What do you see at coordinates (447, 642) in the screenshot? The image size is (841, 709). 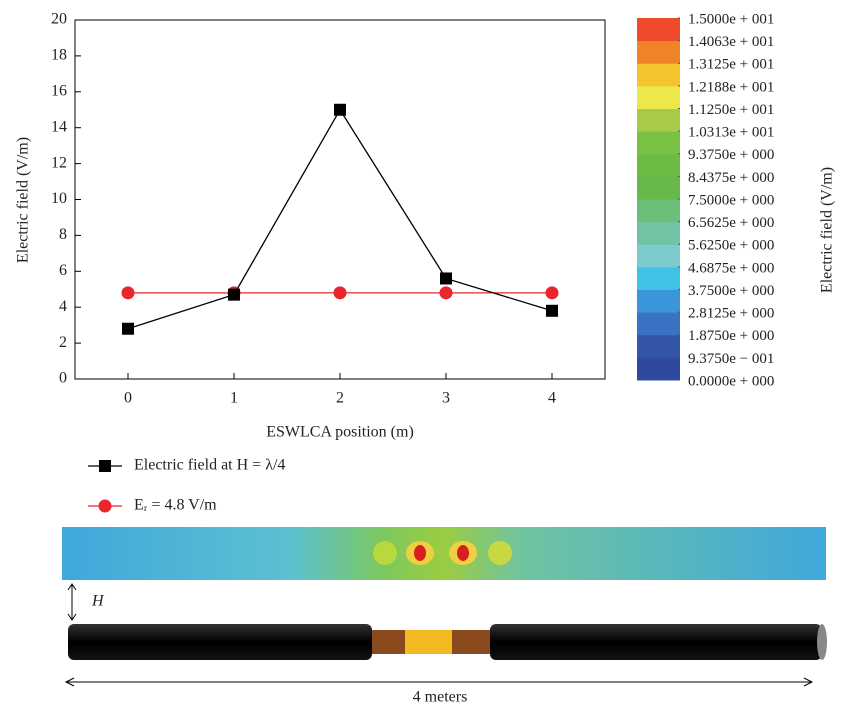 I see `cable` at bounding box center [447, 642].